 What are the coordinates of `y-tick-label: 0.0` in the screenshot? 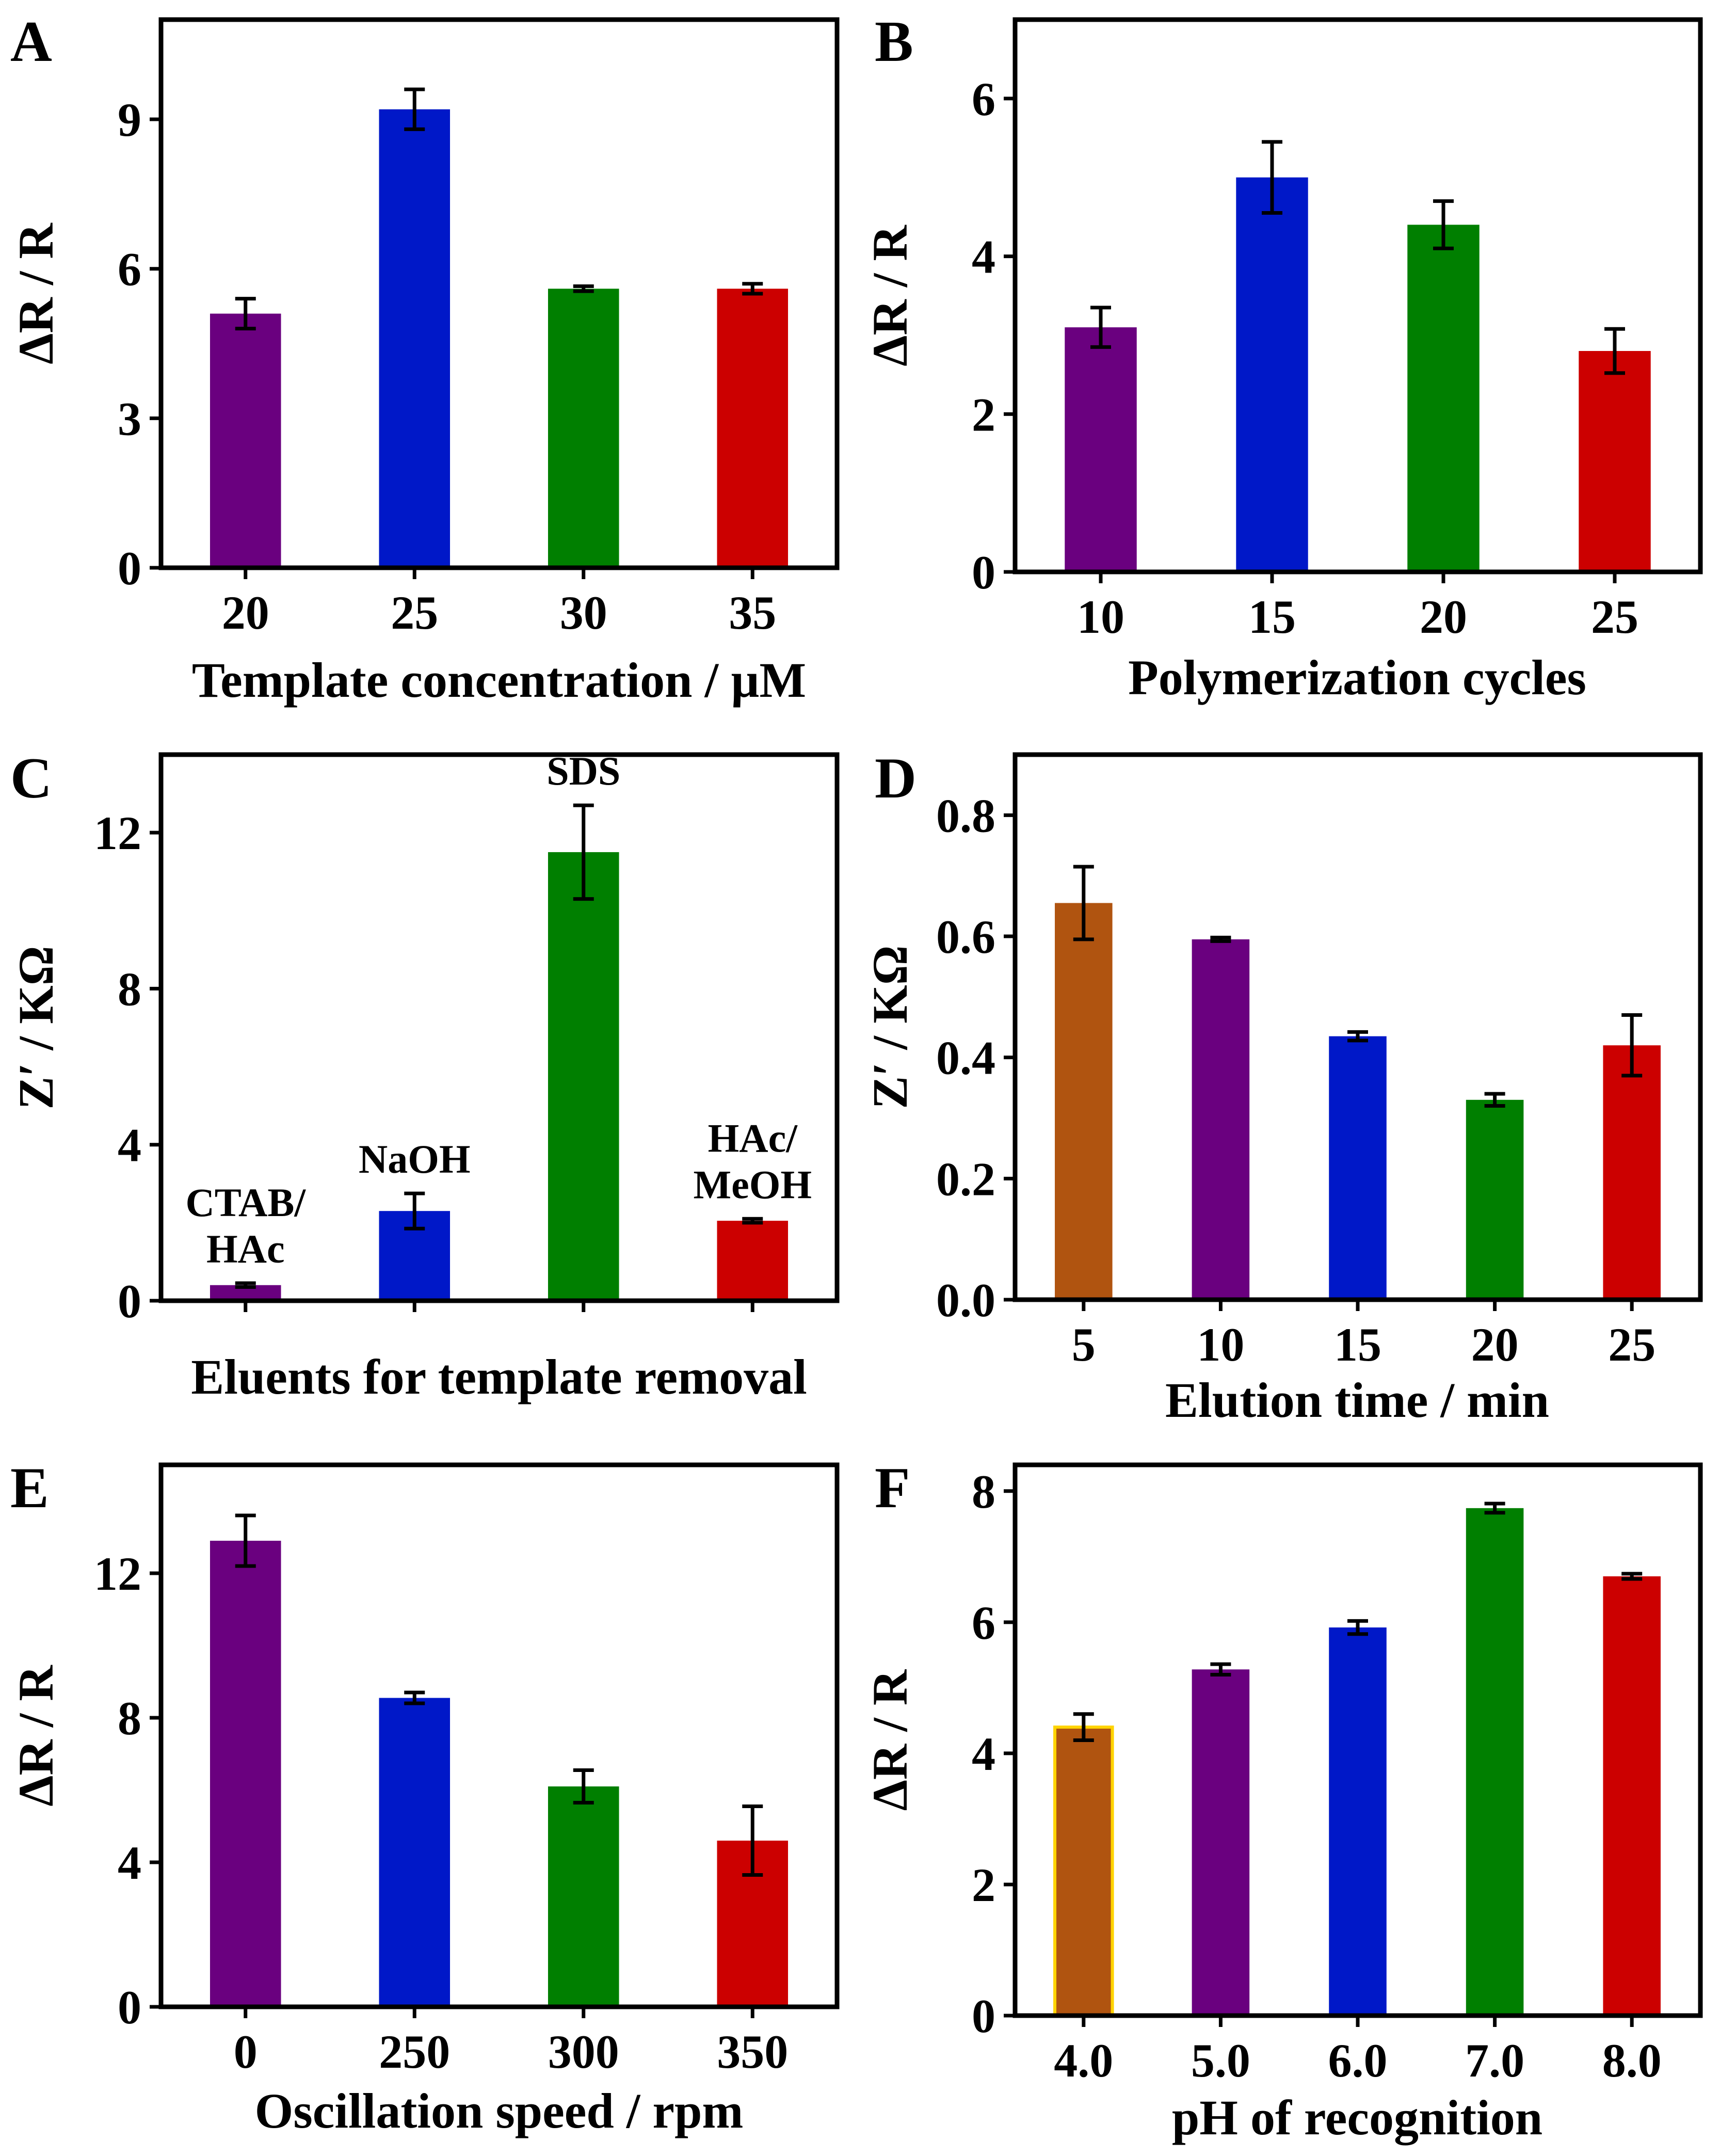 It's located at (965, 1300).